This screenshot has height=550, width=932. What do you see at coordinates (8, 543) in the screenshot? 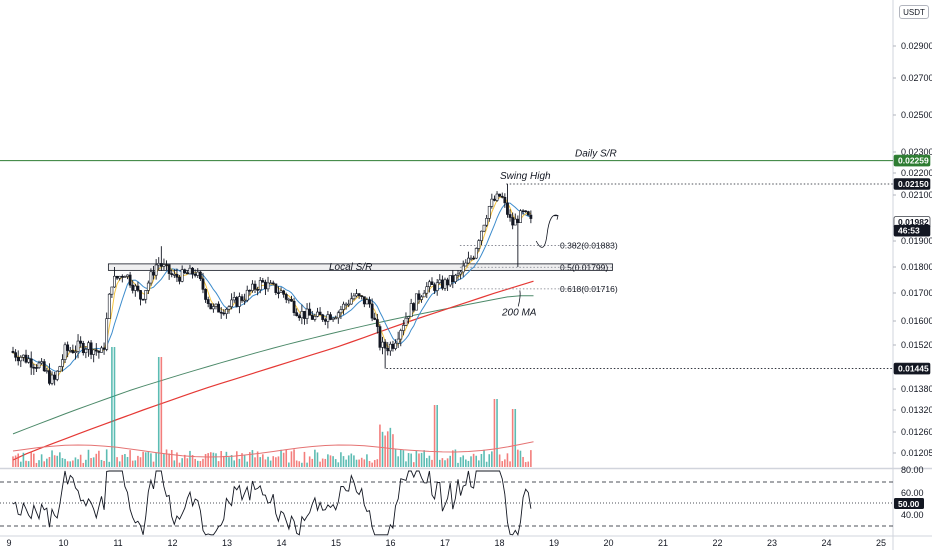
I see `time-tick-label: 9` at bounding box center [8, 543].